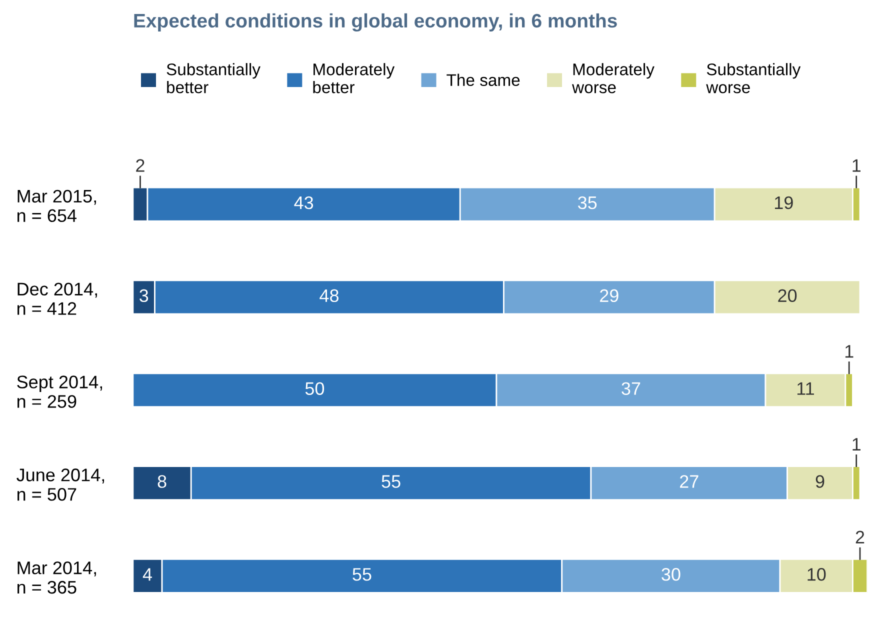 Image resolution: width=869 pixels, height=641 pixels. Describe the element at coordinates (329, 295) in the screenshot. I see `data-label: 48` at that location.